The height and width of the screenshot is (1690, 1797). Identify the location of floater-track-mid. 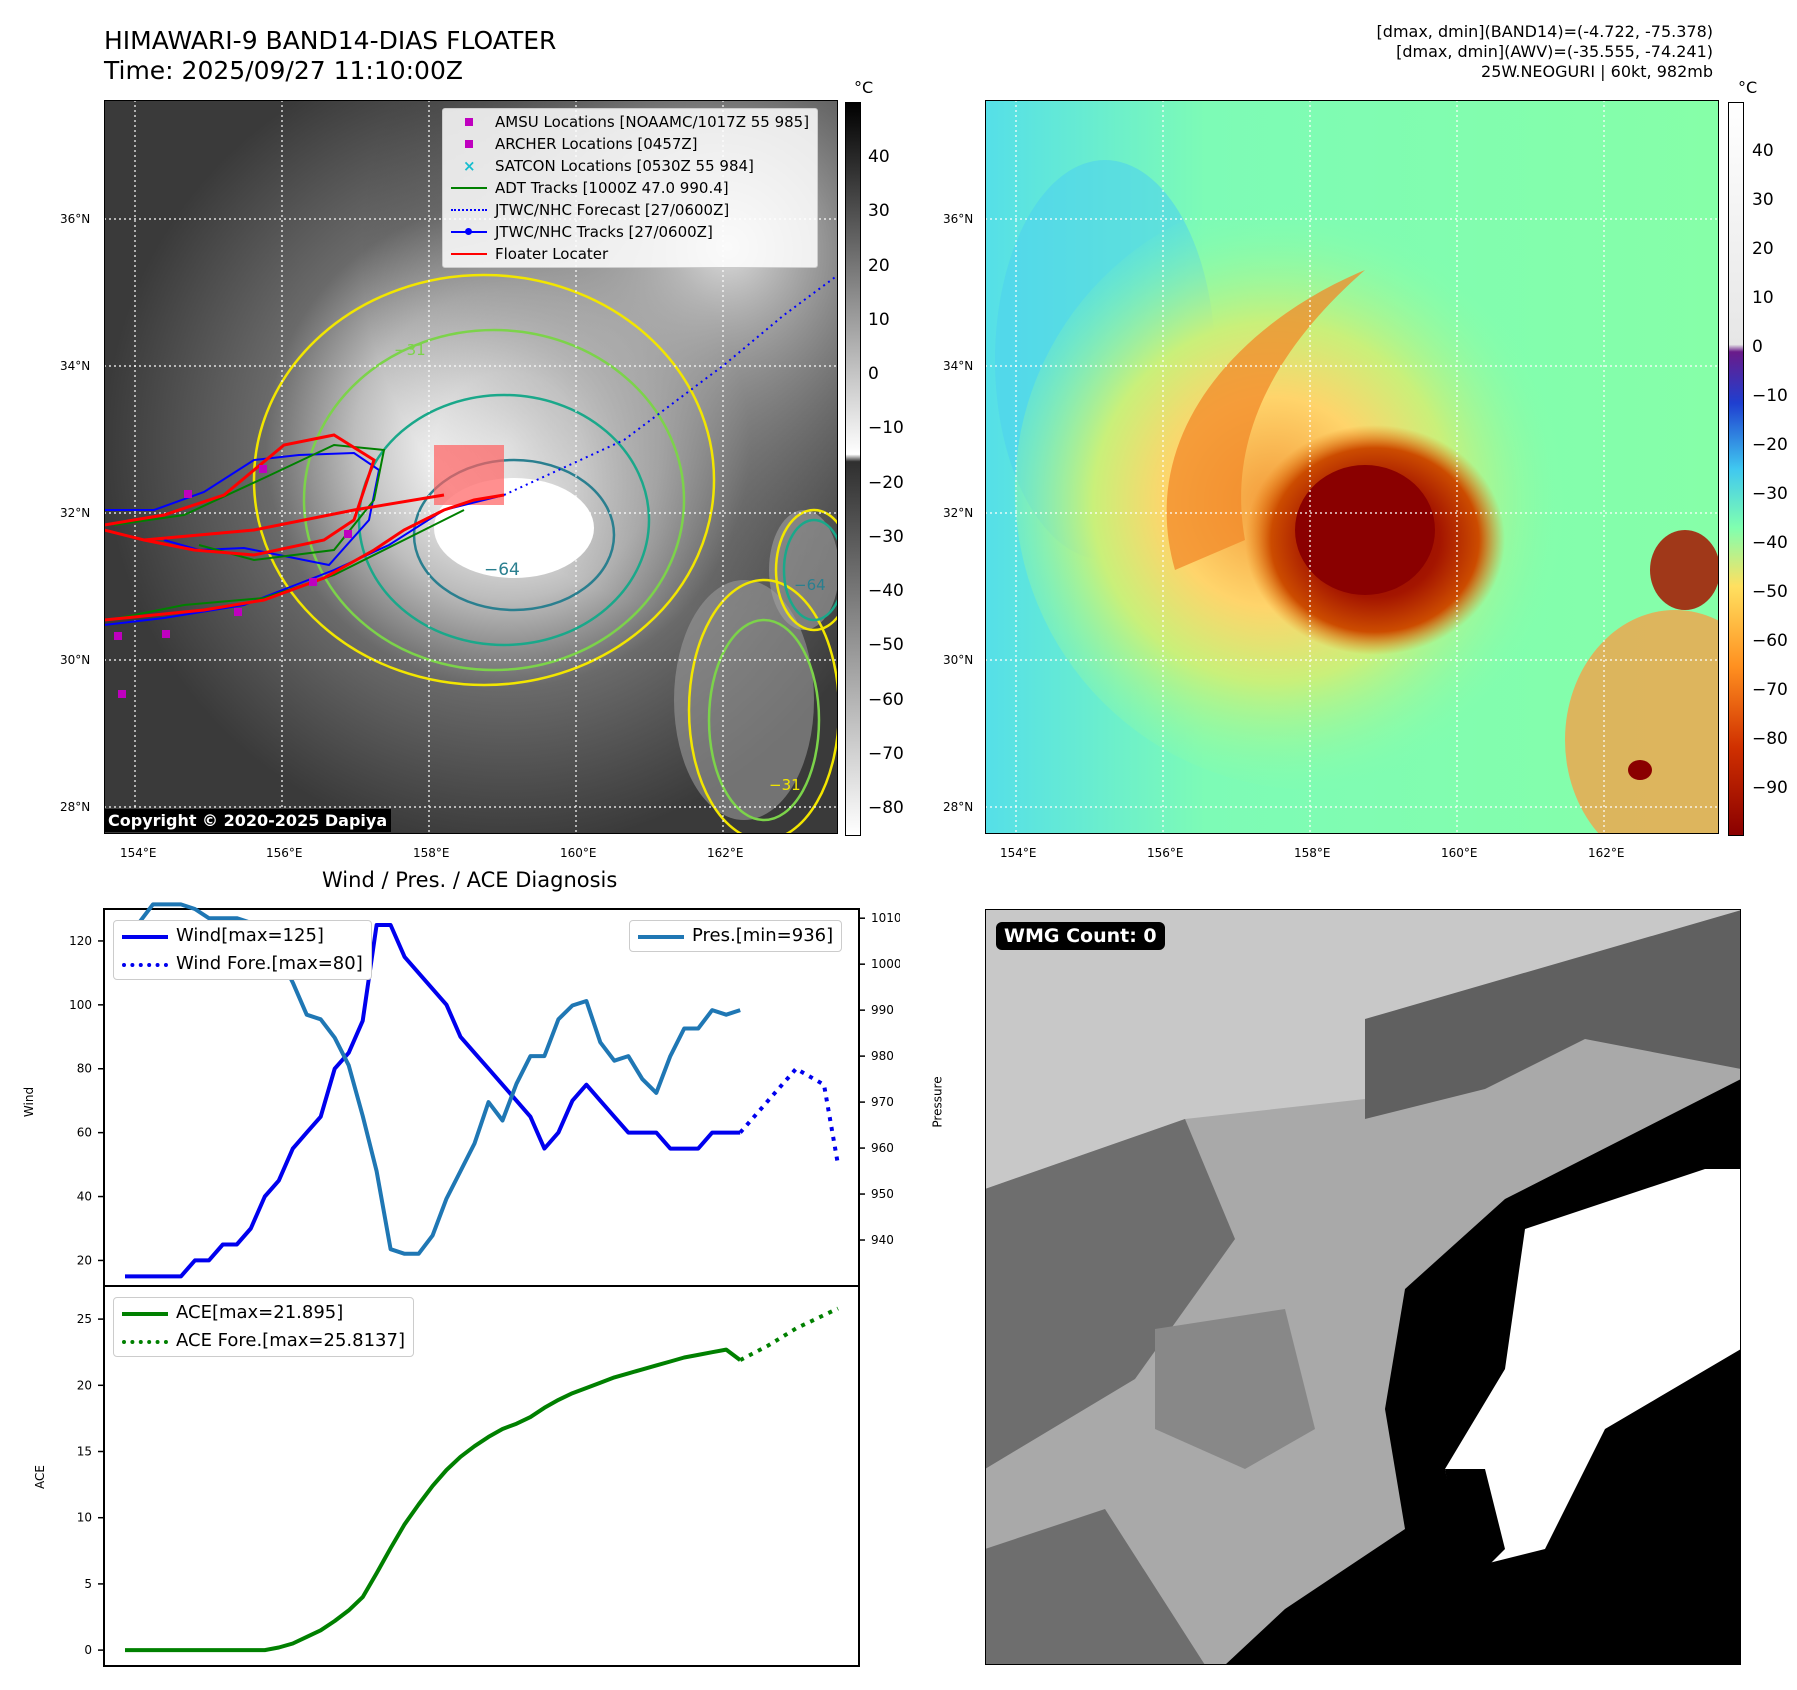
(294, 517).